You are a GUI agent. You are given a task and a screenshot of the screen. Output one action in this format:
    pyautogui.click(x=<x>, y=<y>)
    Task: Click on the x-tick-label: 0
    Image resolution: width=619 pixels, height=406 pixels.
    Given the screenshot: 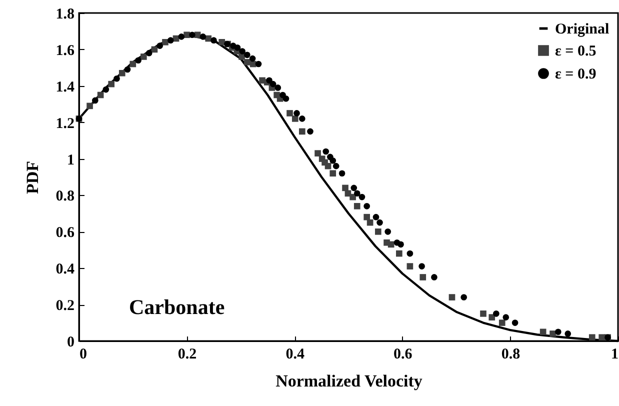 What is the action you would take?
    pyautogui.click(x=83, y=354)
    